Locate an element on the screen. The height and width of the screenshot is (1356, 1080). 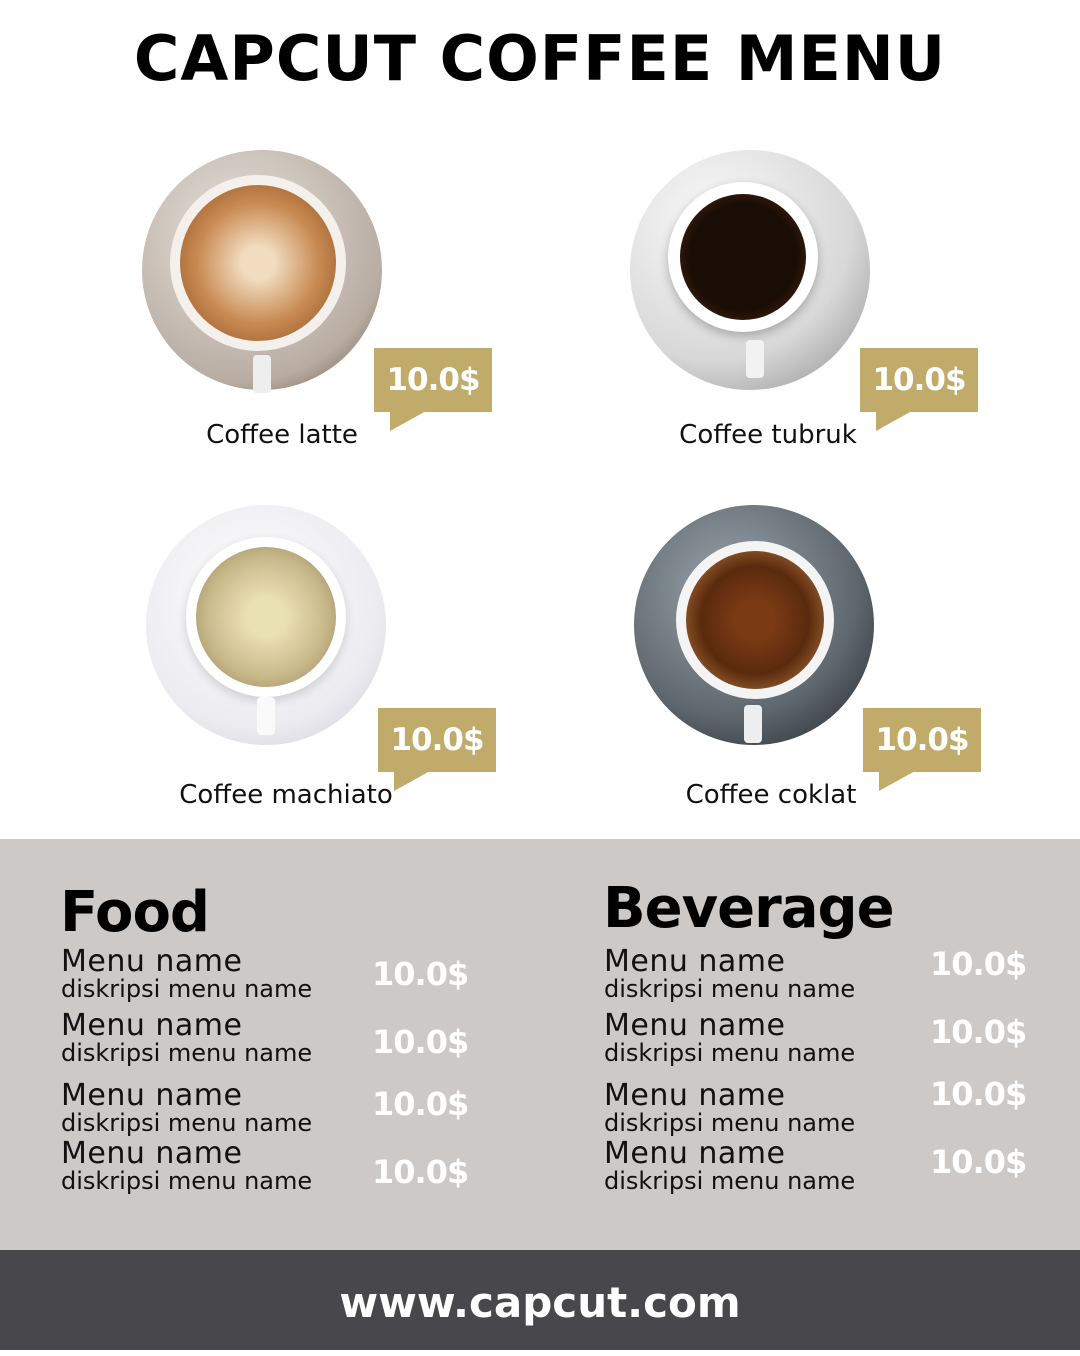
product-name: Coffee coklat is located at coordinates (771, 795).